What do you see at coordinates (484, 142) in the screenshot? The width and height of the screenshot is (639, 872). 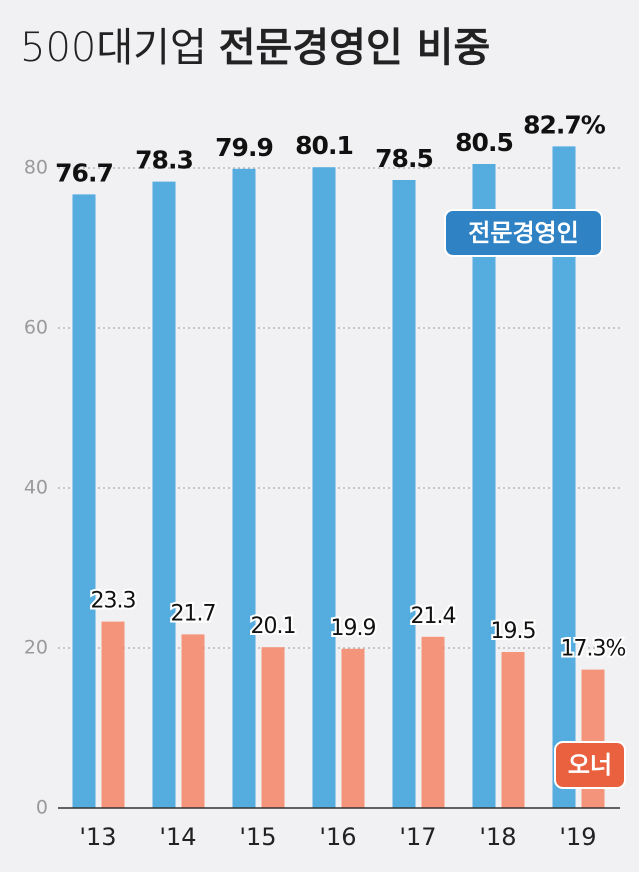 I see `value-label: 80.5` at bounding box center [484, 142].